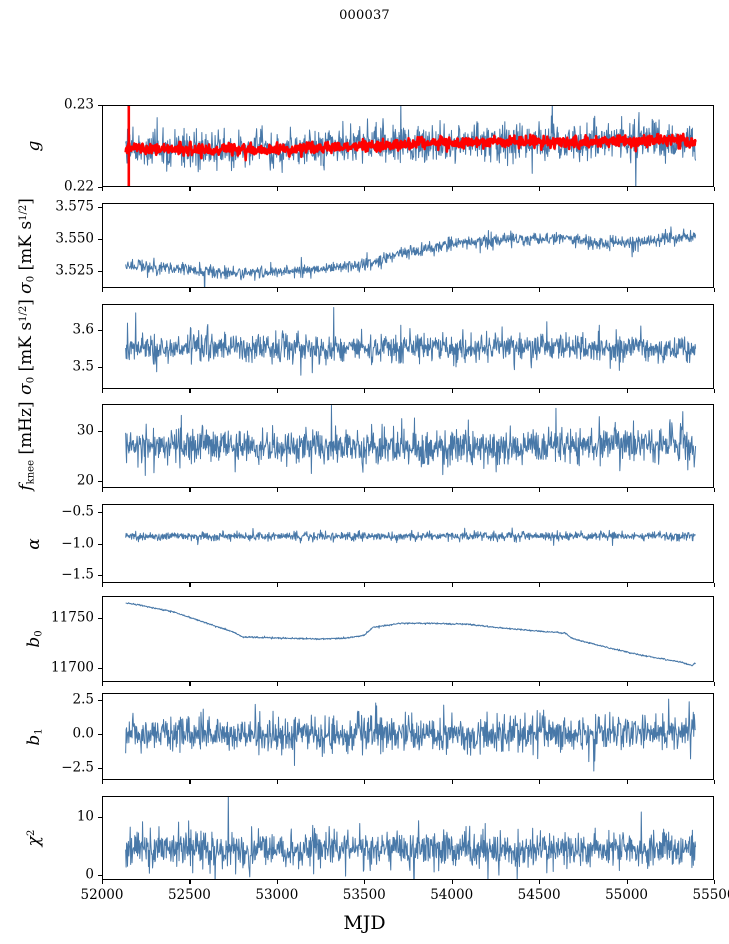  I want to click on y-tick-label-b1: 2.5, so click(83, 699).